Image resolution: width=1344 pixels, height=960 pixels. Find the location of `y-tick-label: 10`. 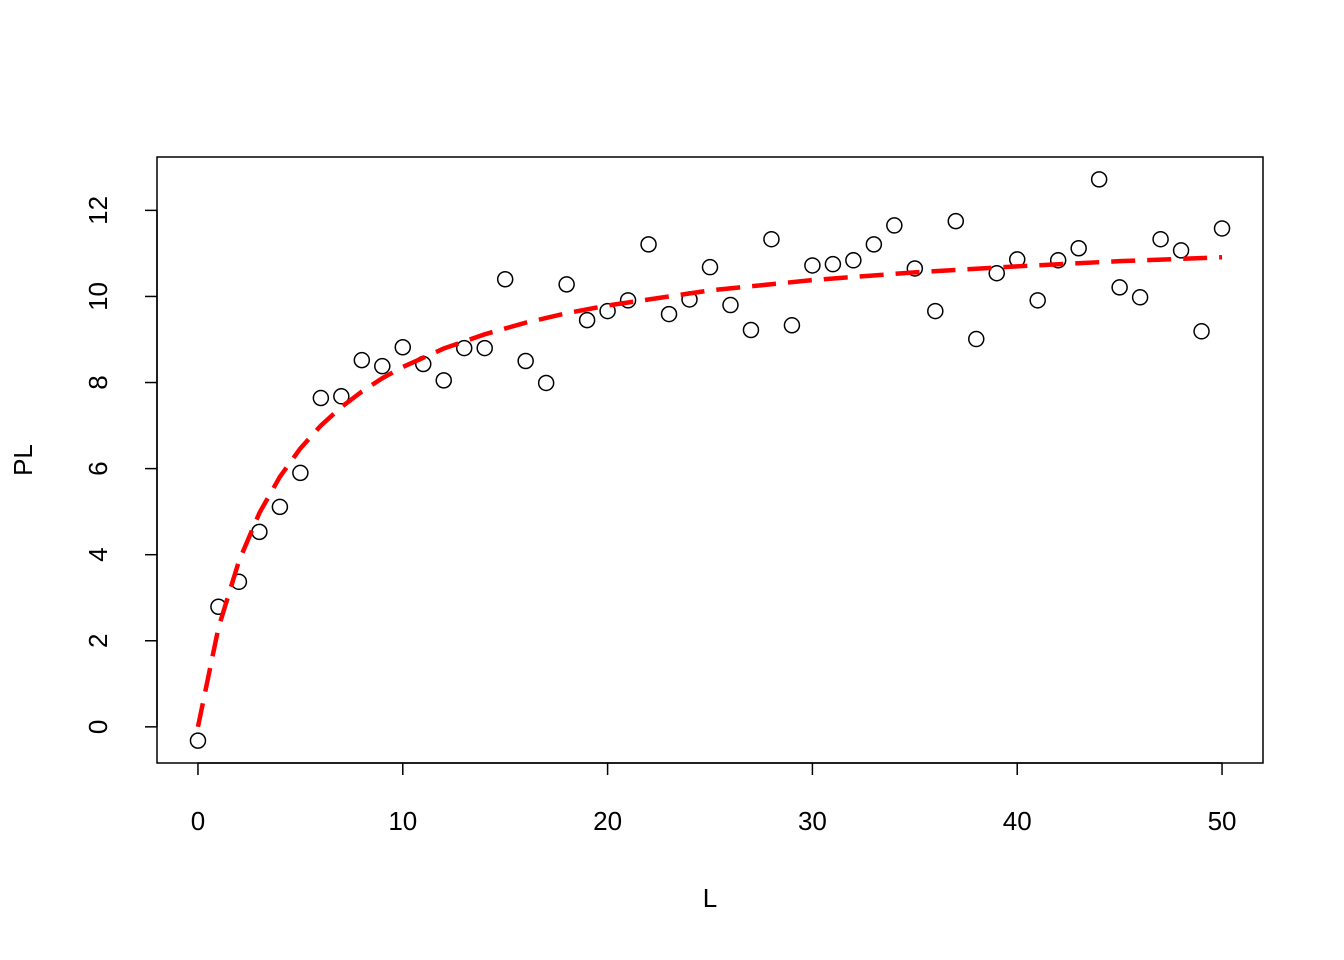

y-tick-label: 10 is located at coordinates (98, 296).